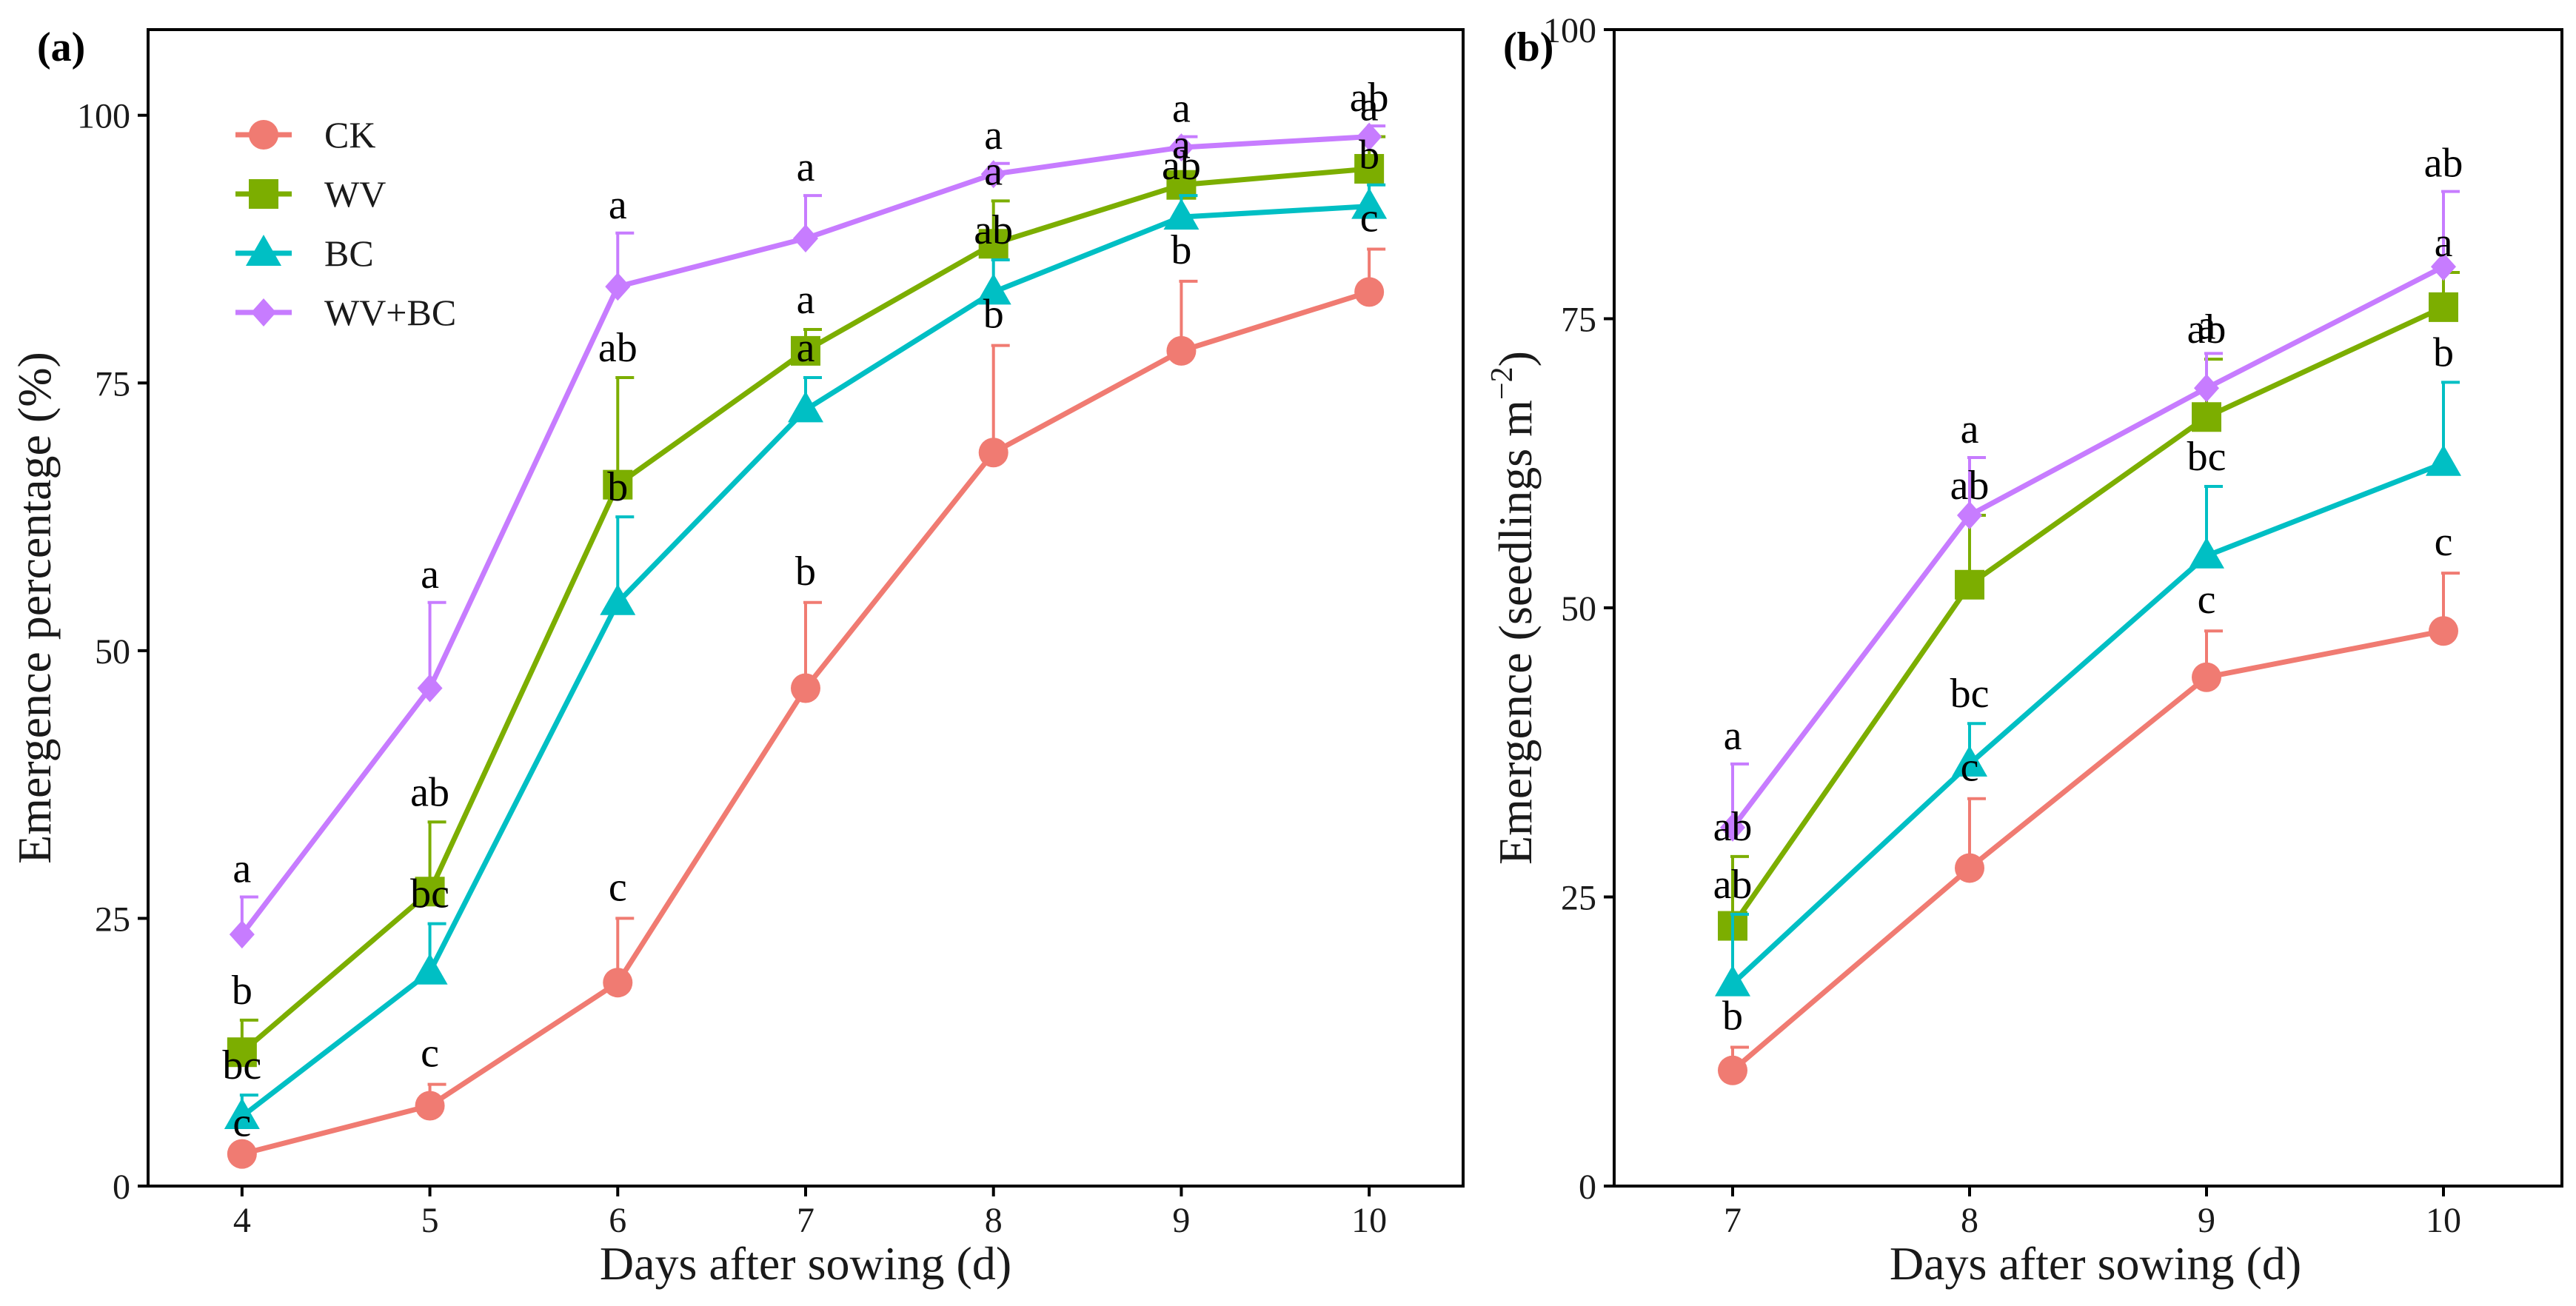  I want to click on panel-b-series-wv, so click(2089, 606).